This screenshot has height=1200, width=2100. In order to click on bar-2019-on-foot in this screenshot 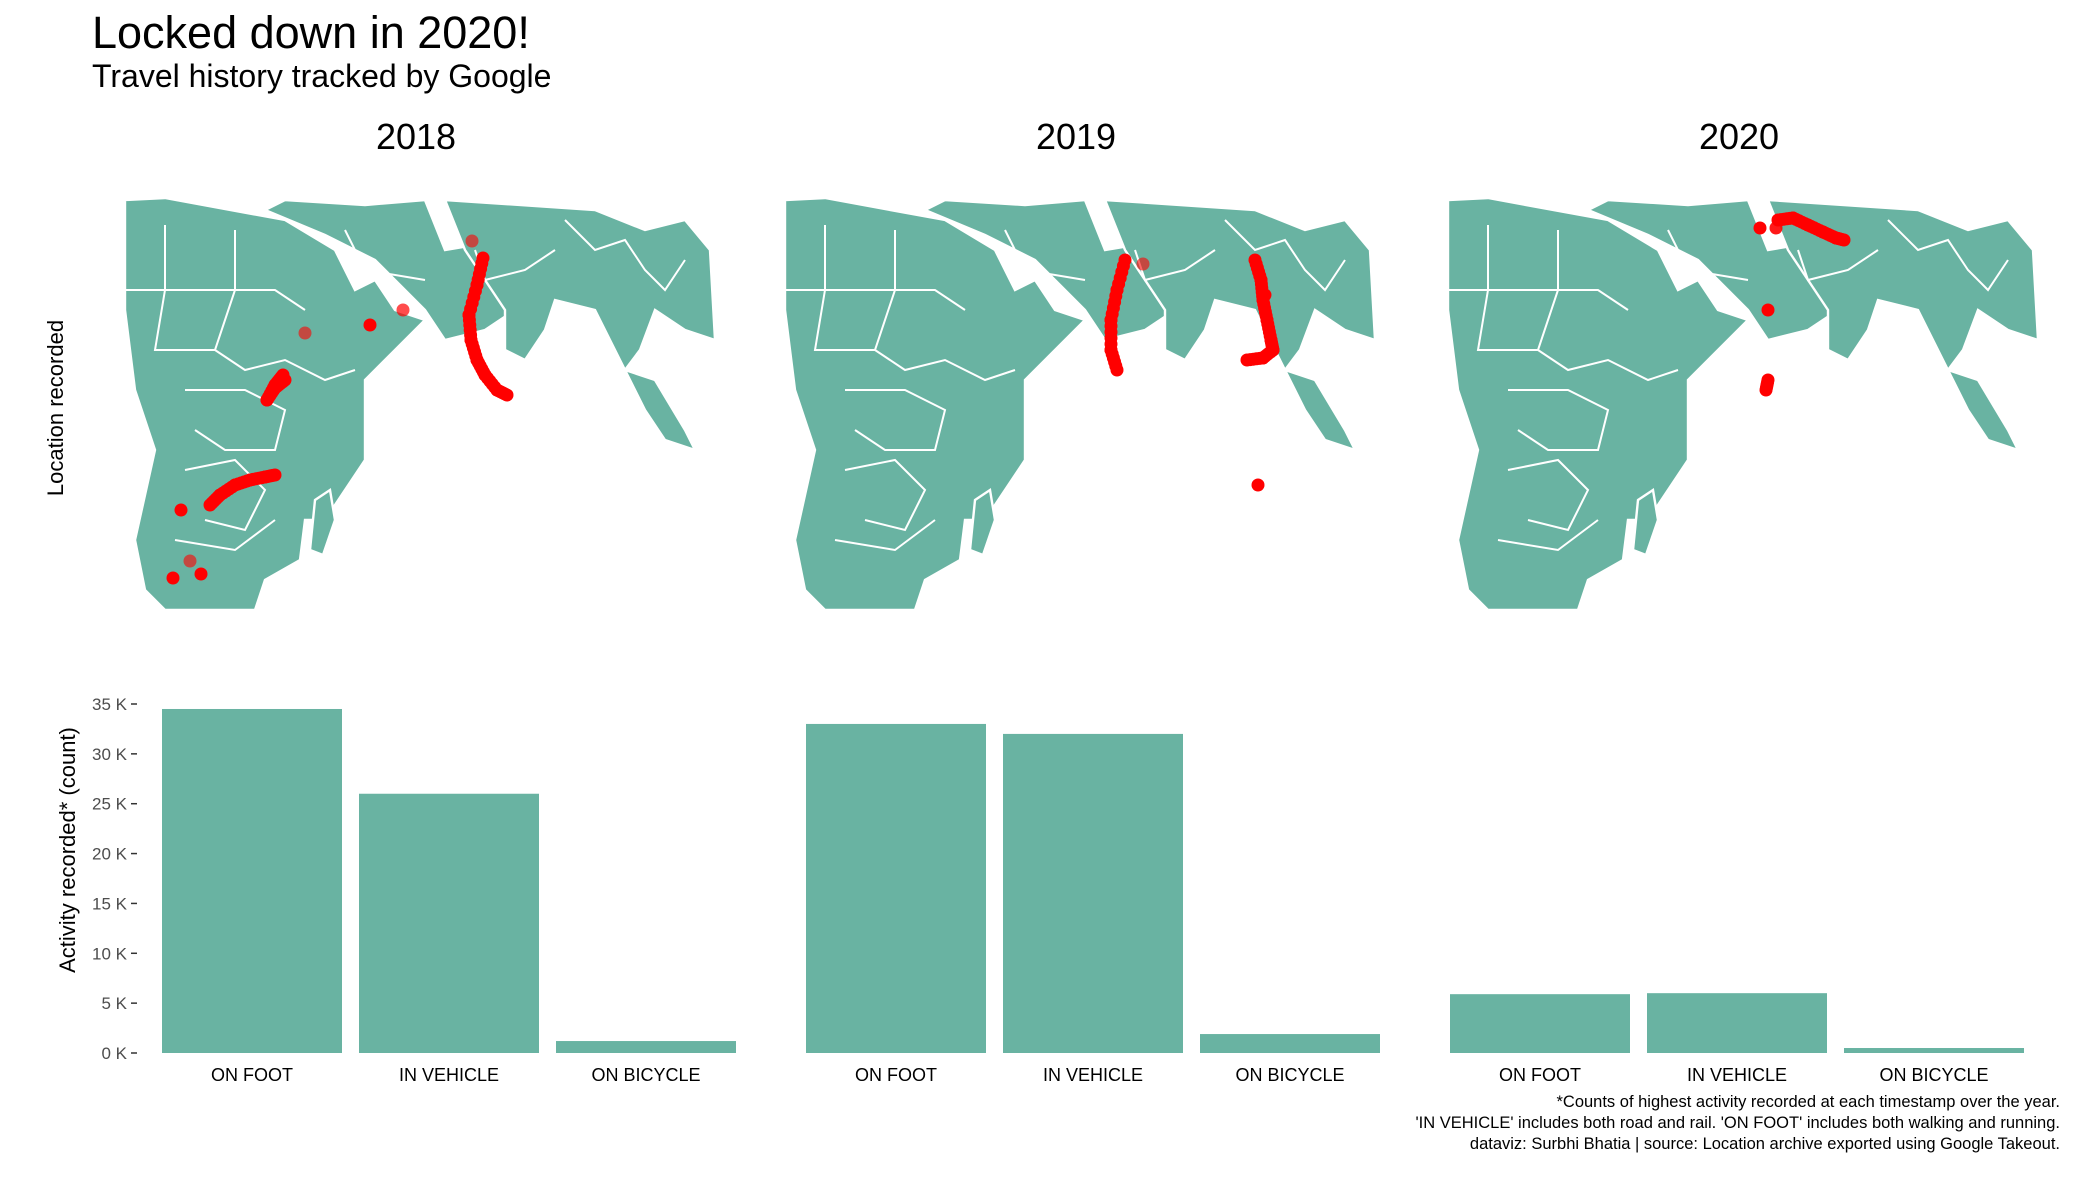, I will do `click(896, 888)`.